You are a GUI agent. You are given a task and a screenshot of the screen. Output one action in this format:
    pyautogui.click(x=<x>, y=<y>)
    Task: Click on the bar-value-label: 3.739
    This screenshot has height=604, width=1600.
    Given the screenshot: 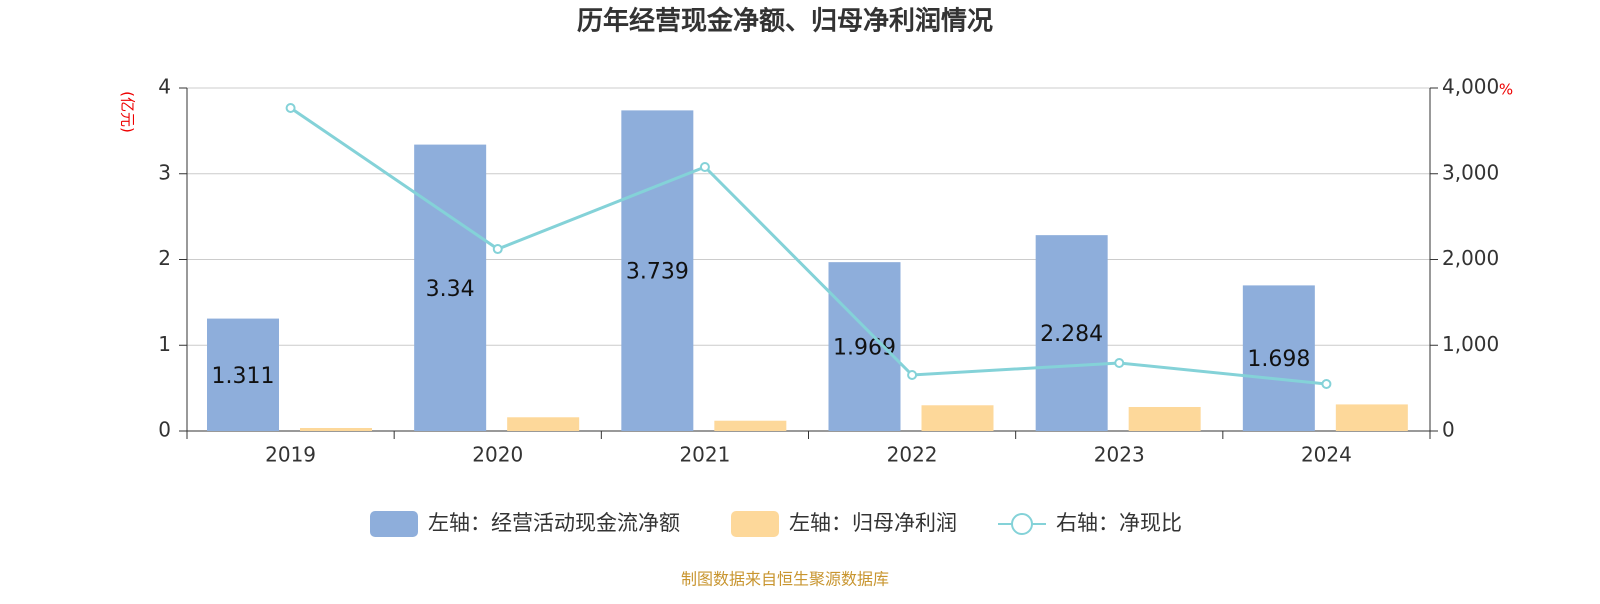 What is the action you would take?
    pyautogui.click(x=657, y=272)
    